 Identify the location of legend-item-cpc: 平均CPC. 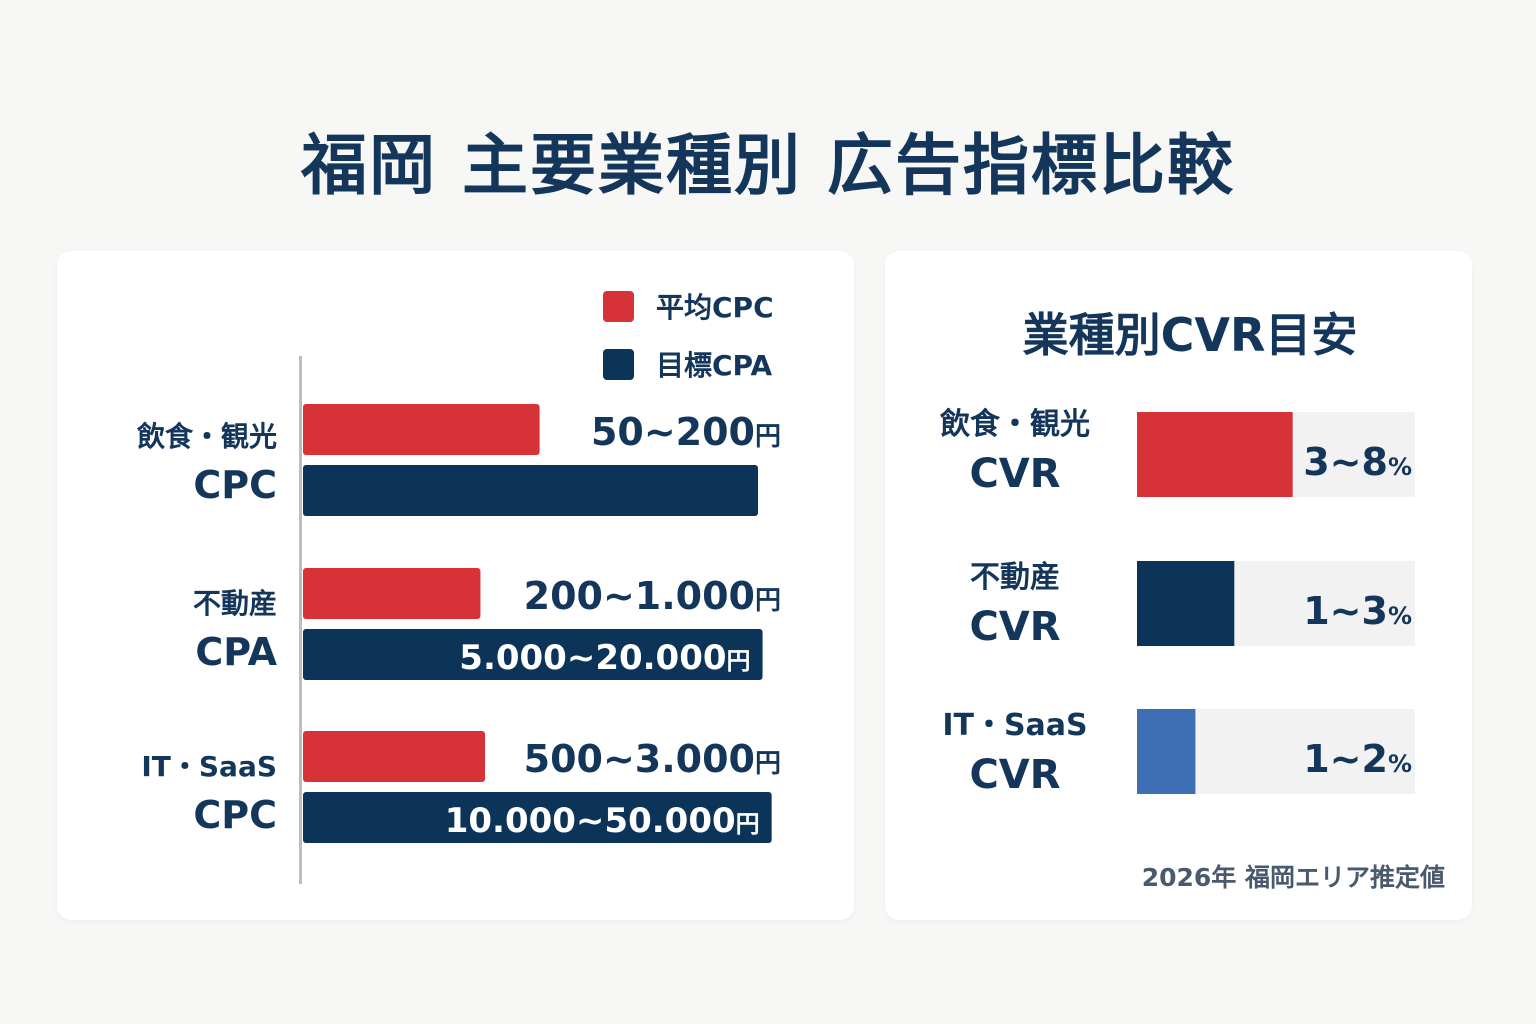
(688, 307).